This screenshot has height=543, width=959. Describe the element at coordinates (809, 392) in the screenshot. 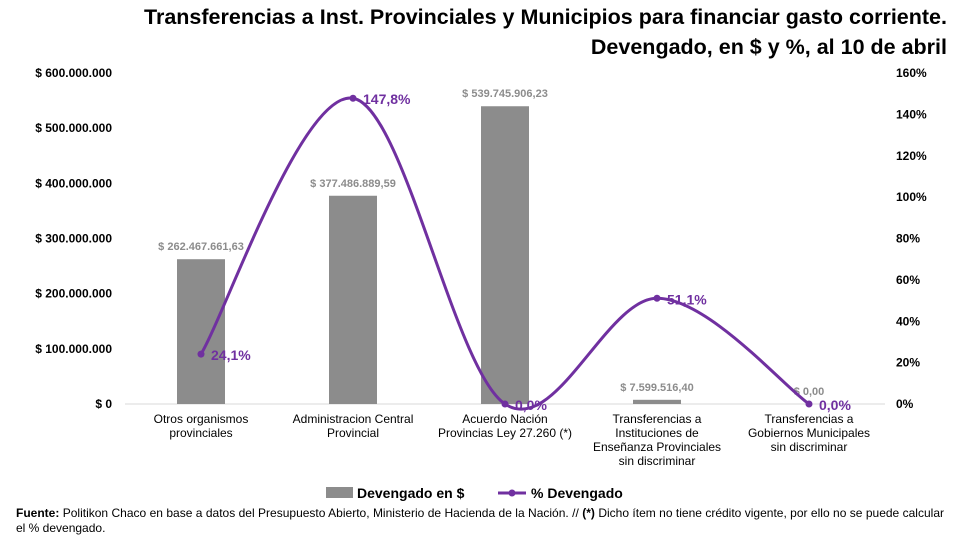

I see `bar-value-label: $ 0,00` at that location.